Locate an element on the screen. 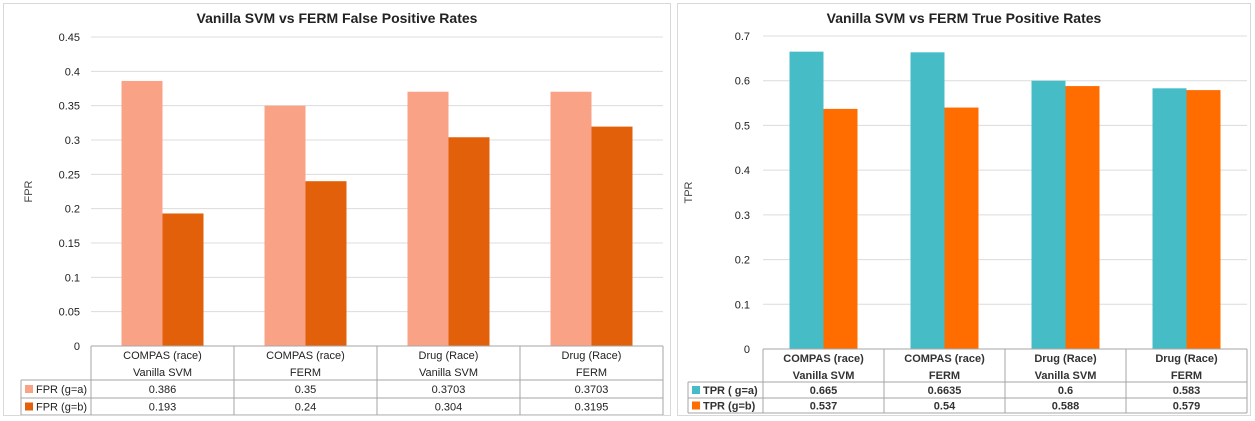 The height and width of the screenshot is (421, 1255). data-table-value: 0.3195 is located at coordinates (592, 408).